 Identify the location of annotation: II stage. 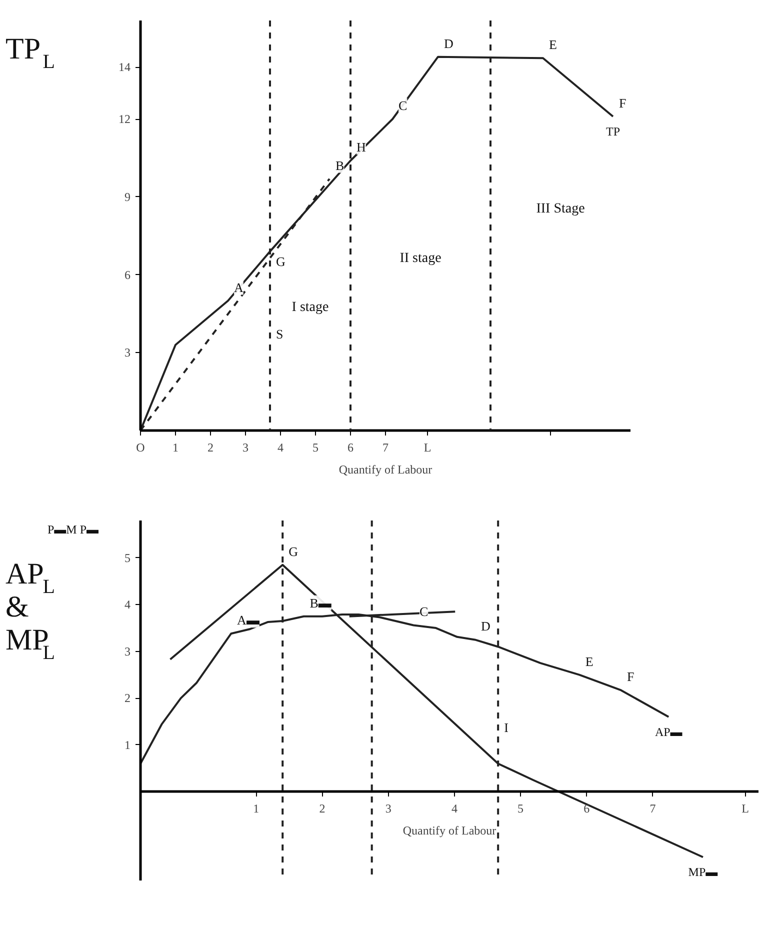
(421, 258).